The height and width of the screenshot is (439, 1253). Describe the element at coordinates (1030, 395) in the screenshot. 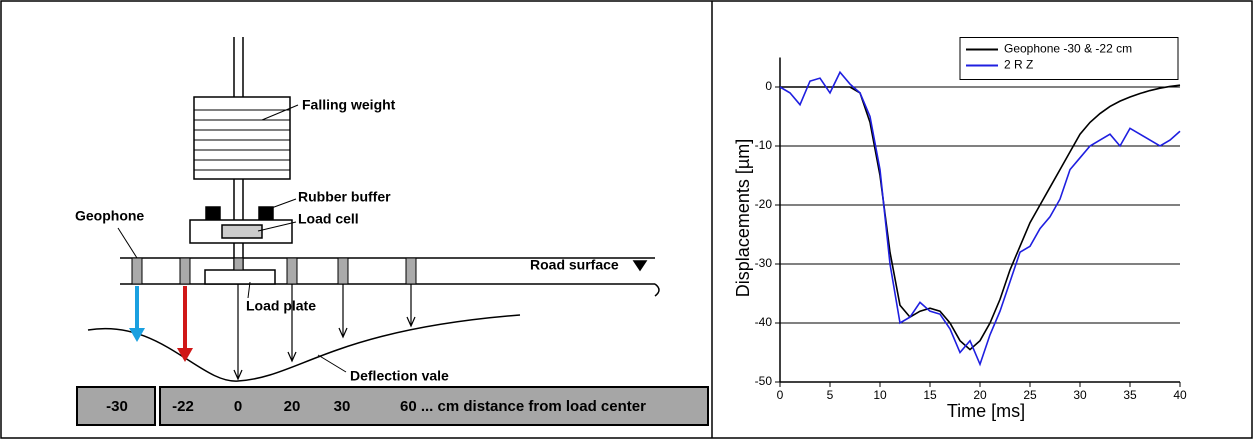

I see `x-tick-label: 25` at that location.